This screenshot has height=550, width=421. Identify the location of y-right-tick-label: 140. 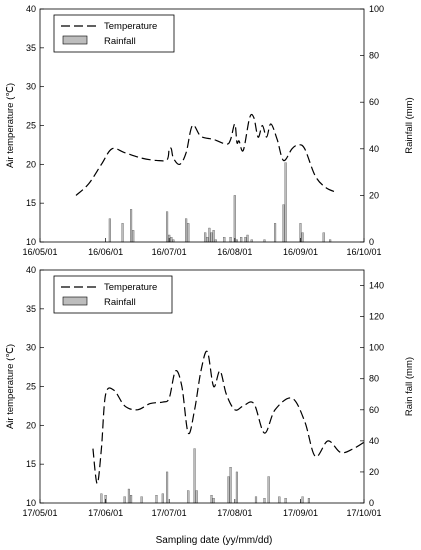
(376, 286).